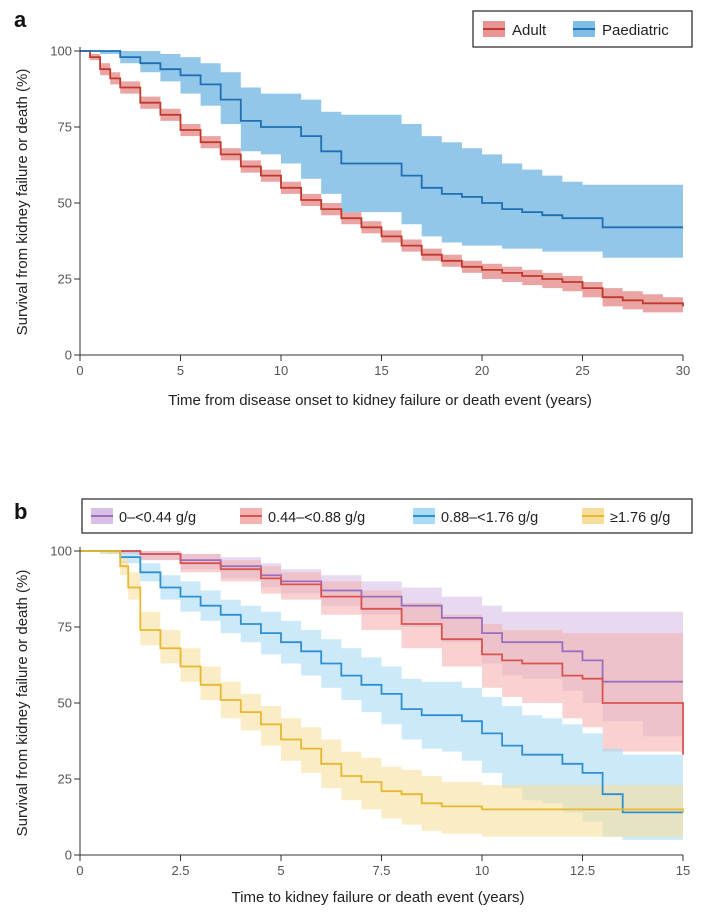  I want to click on panel-b-y-tick-label: 75, so click(65, 627).